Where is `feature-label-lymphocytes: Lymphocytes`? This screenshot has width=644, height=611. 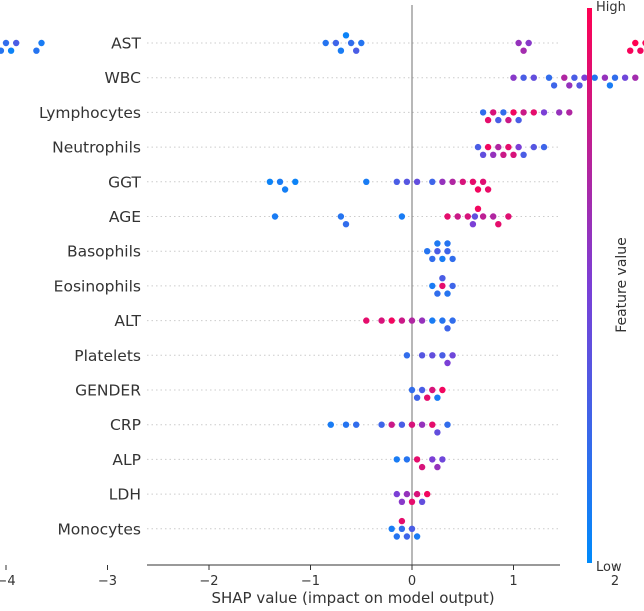 feature-label-lymphocytes: Lymphocytes is located at coordinates (90, 113).